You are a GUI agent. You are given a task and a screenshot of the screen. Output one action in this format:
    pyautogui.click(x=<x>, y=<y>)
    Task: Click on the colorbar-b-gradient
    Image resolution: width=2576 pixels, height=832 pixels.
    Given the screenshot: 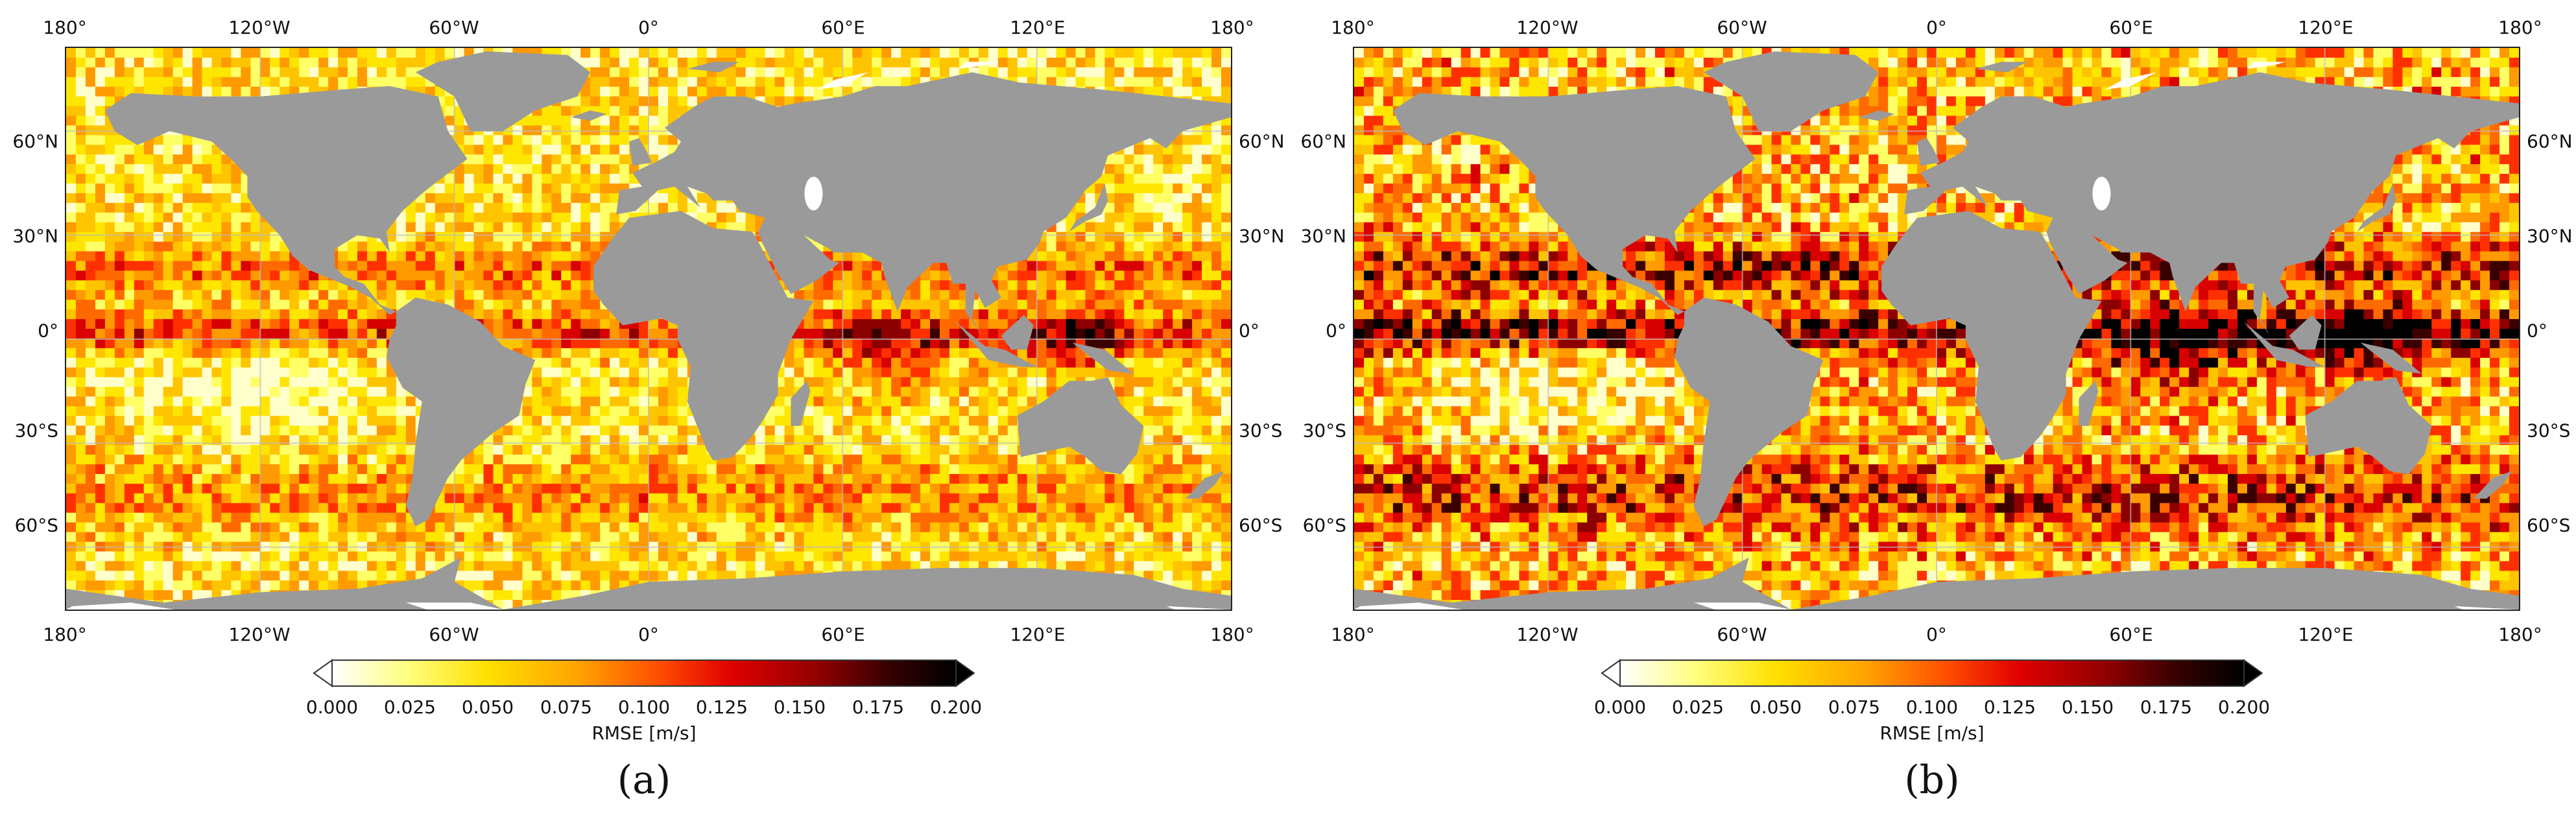 What is the action you would take?
    pyautogui.click(x=1932, y=673)
    